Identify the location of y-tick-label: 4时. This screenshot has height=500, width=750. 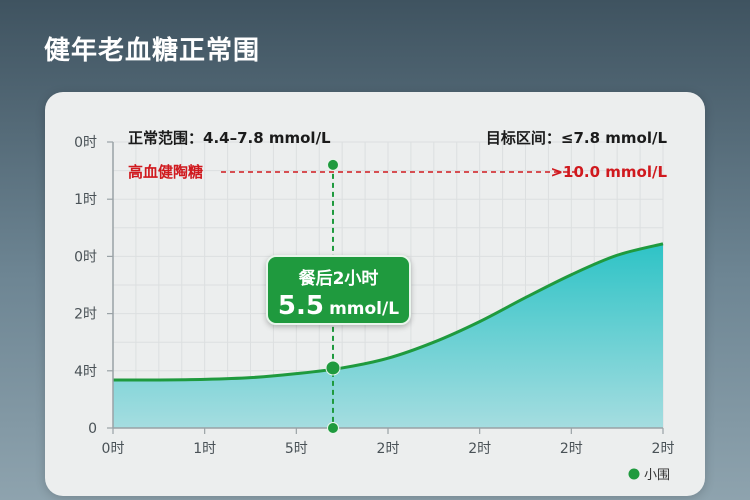
(85, 372).